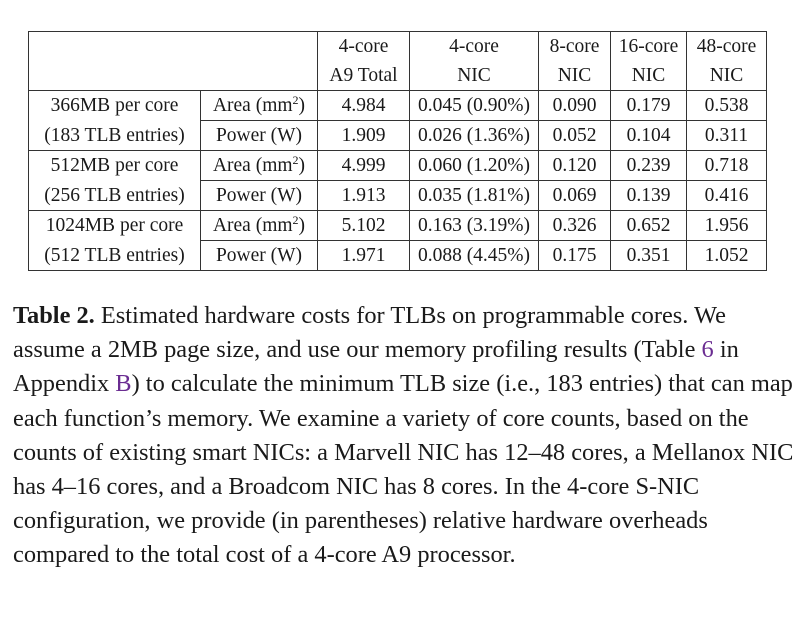 This screenshot has width=810, height=622. What do you see at coordinates (726, 135) in the screenshot?
I see `table-cell: 0.311` at bounding box center [726, 135].